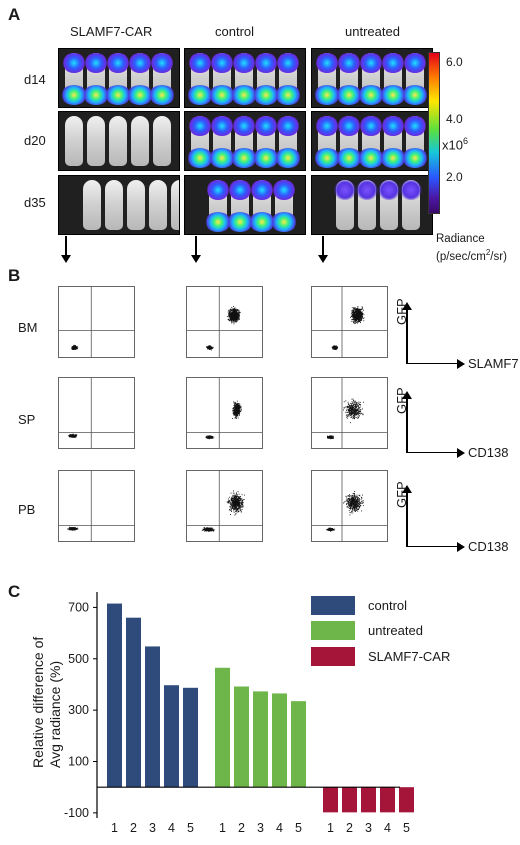 The image size is (520, 845). Describe the element at coordinates (14, 591) in the screenshot. I see `panel-c-letter: C` at that location.